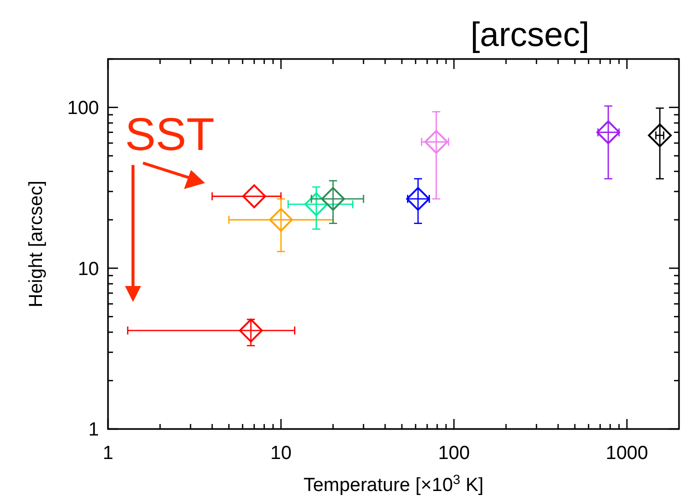 Image resolution: width=681 pixels, height=499 pixels. I want to click on y-tick-label: 1, so click(93, 430).